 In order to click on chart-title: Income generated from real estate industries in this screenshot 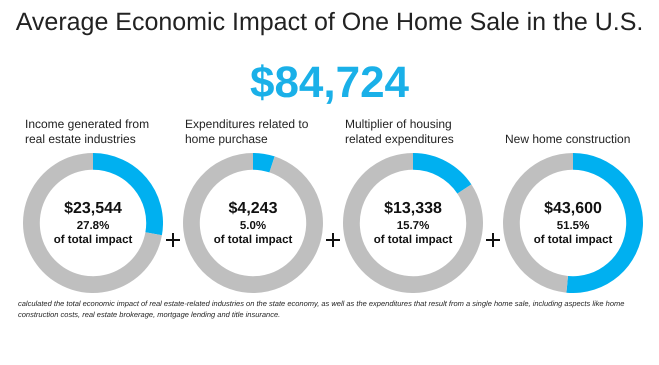, I will do `click(87, 131)`.